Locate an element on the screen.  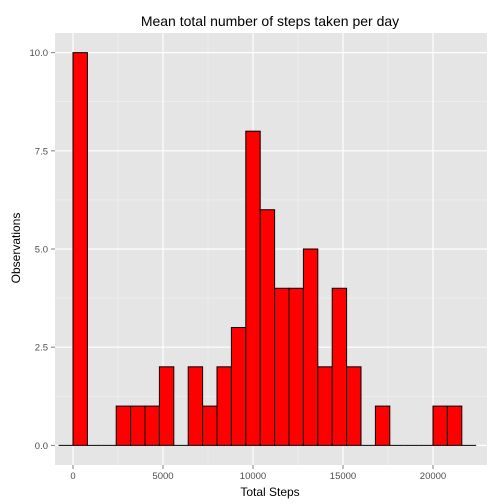
x-axis-title: Total Steps is located at coordinates (269, 492).